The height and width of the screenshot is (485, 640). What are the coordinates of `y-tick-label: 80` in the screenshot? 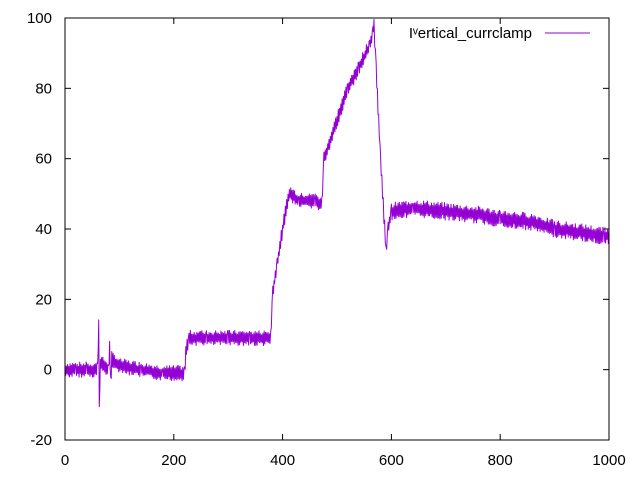 It's located at (43, 88).